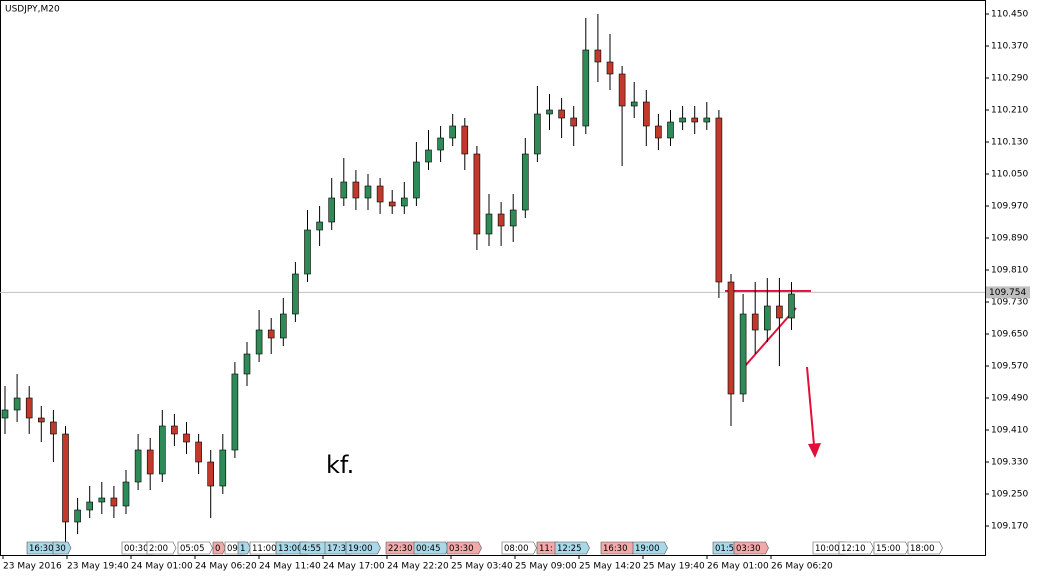 The width and height of the screenshot is (1039, 578). I want to click on event-marker: 30, so click(62, 548).